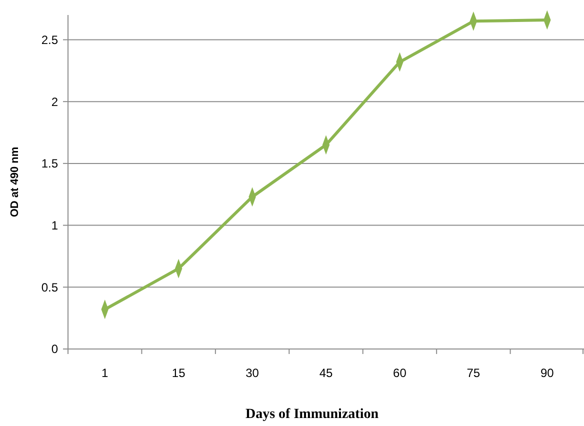 This screenshot has width=584, height=426. I want to click on x-tick-label: 60, so click(400, 373).